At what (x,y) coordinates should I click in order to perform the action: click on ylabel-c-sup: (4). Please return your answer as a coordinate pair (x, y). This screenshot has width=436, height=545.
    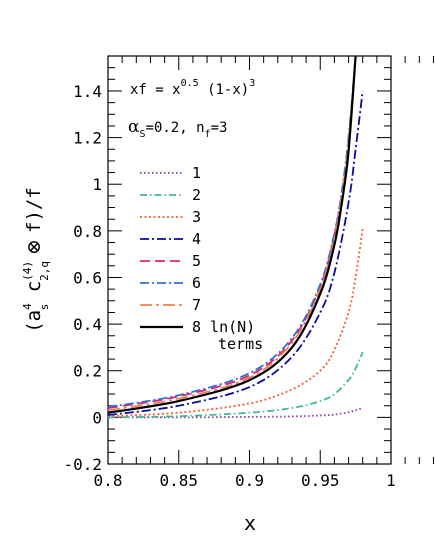
    Looking at the image, I should click on (27, 271).